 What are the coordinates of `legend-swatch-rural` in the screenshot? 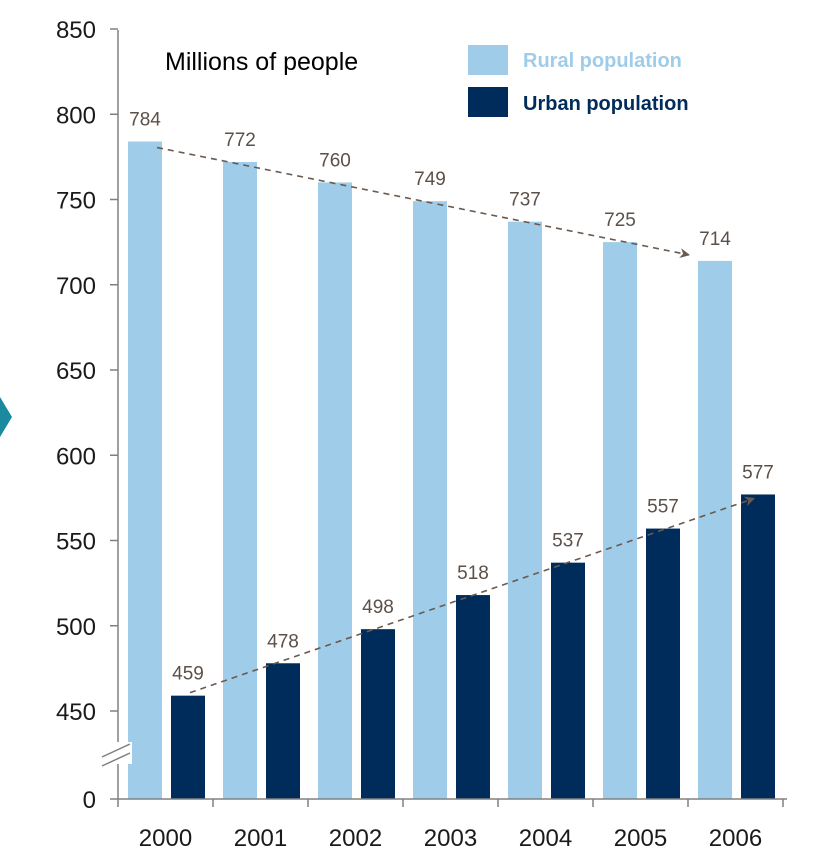 It's located at (488, 60).